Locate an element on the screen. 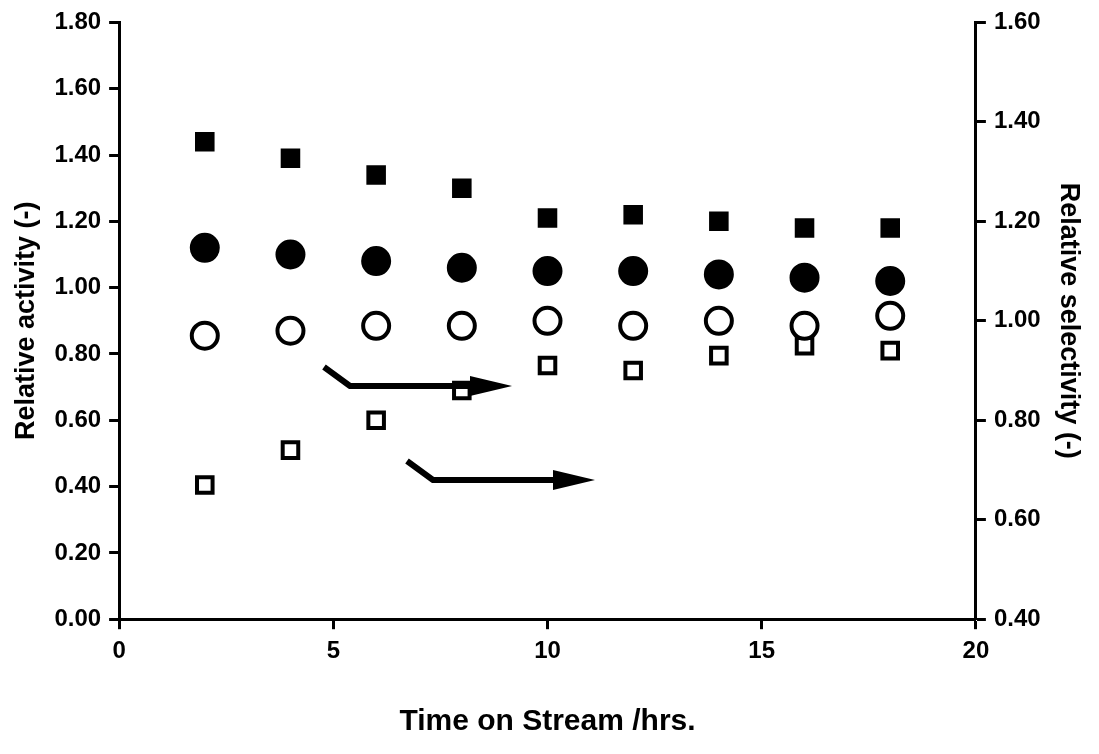 This screenshot has width=1099, height=754. y-tick-label: 1.00 is located at coordinates (78, 286).